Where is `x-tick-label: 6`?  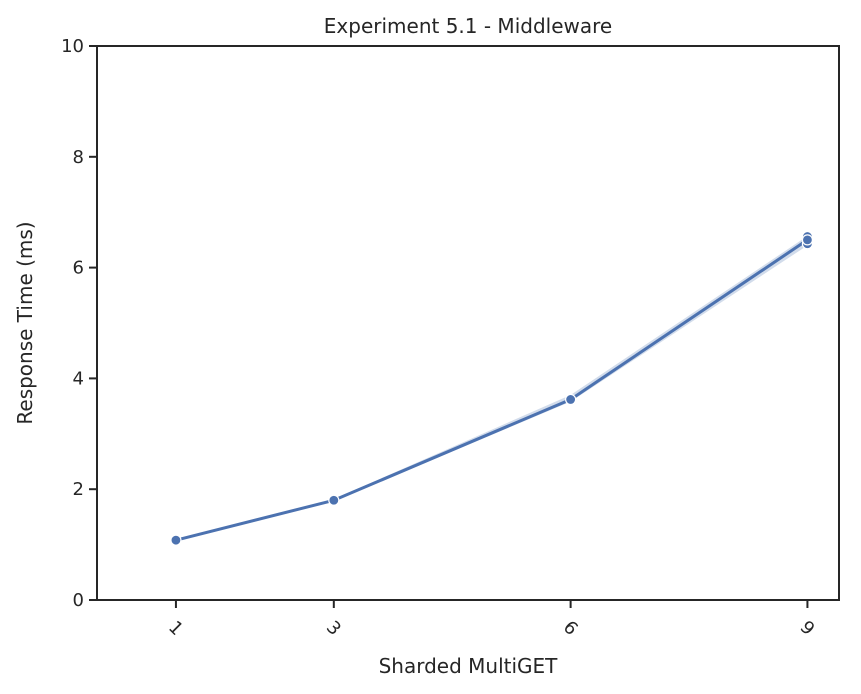
x-tick-label: 6 is located at coordinates (570, 628).